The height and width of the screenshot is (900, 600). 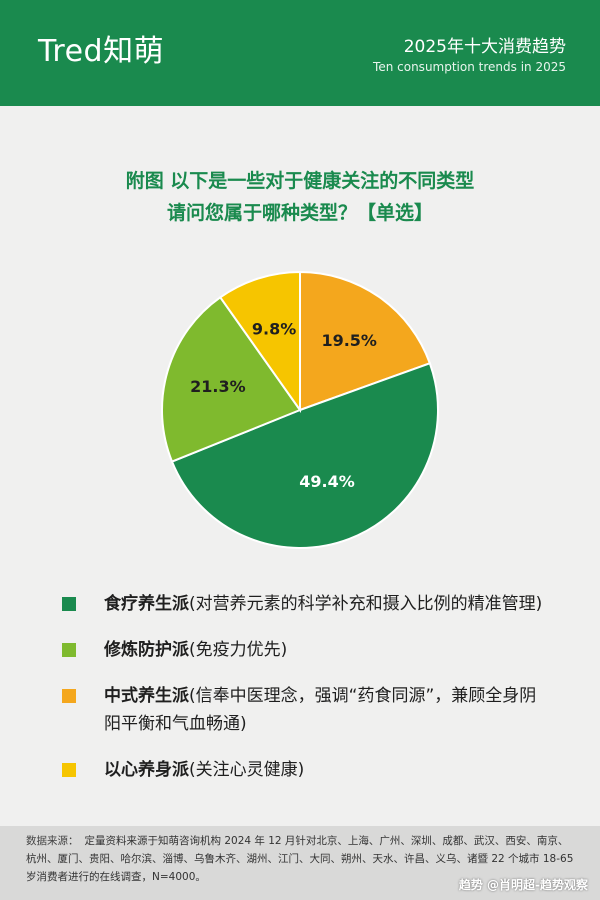 What do you see at coordinates (146, 696) in the screenshot?
I see `legend-name: 中式养生派` at bounding box center [146, 696].